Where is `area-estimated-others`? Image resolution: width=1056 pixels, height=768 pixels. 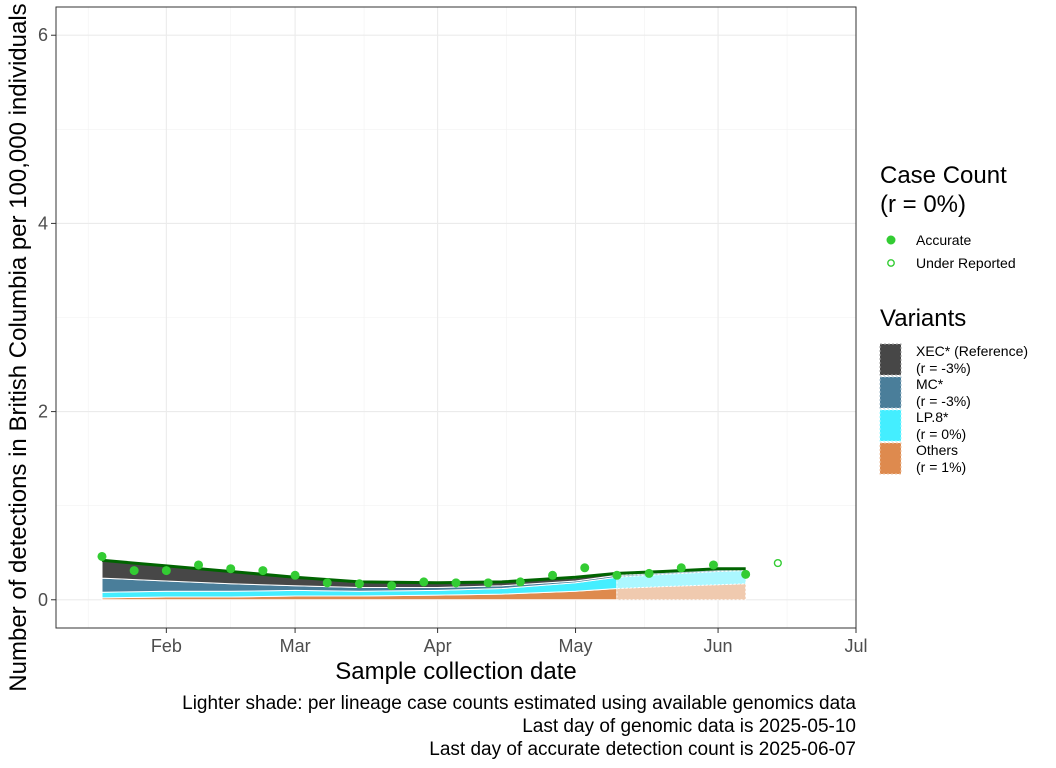 area-estimated-others is located at coordinates (681, 592).